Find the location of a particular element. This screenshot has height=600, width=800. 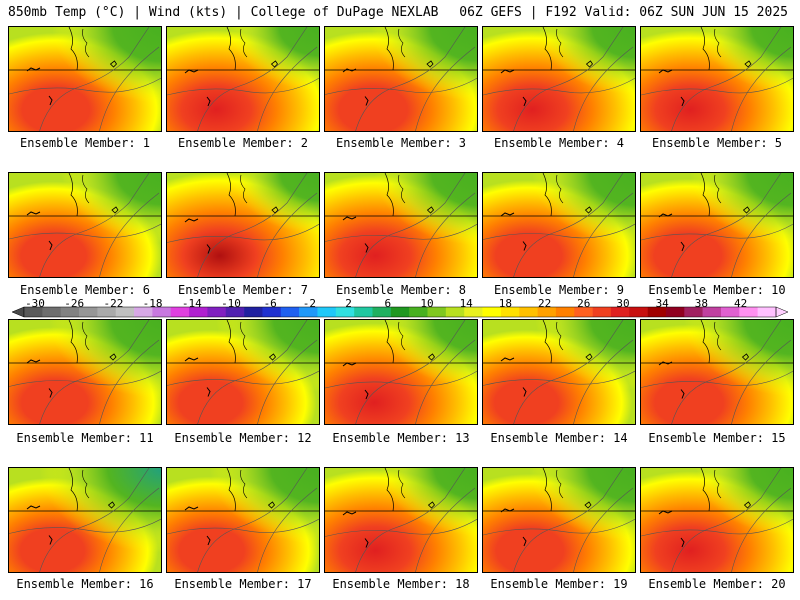

ensemble-member-label: Ensemble Member: 16 is located at coordinates (85, 584).